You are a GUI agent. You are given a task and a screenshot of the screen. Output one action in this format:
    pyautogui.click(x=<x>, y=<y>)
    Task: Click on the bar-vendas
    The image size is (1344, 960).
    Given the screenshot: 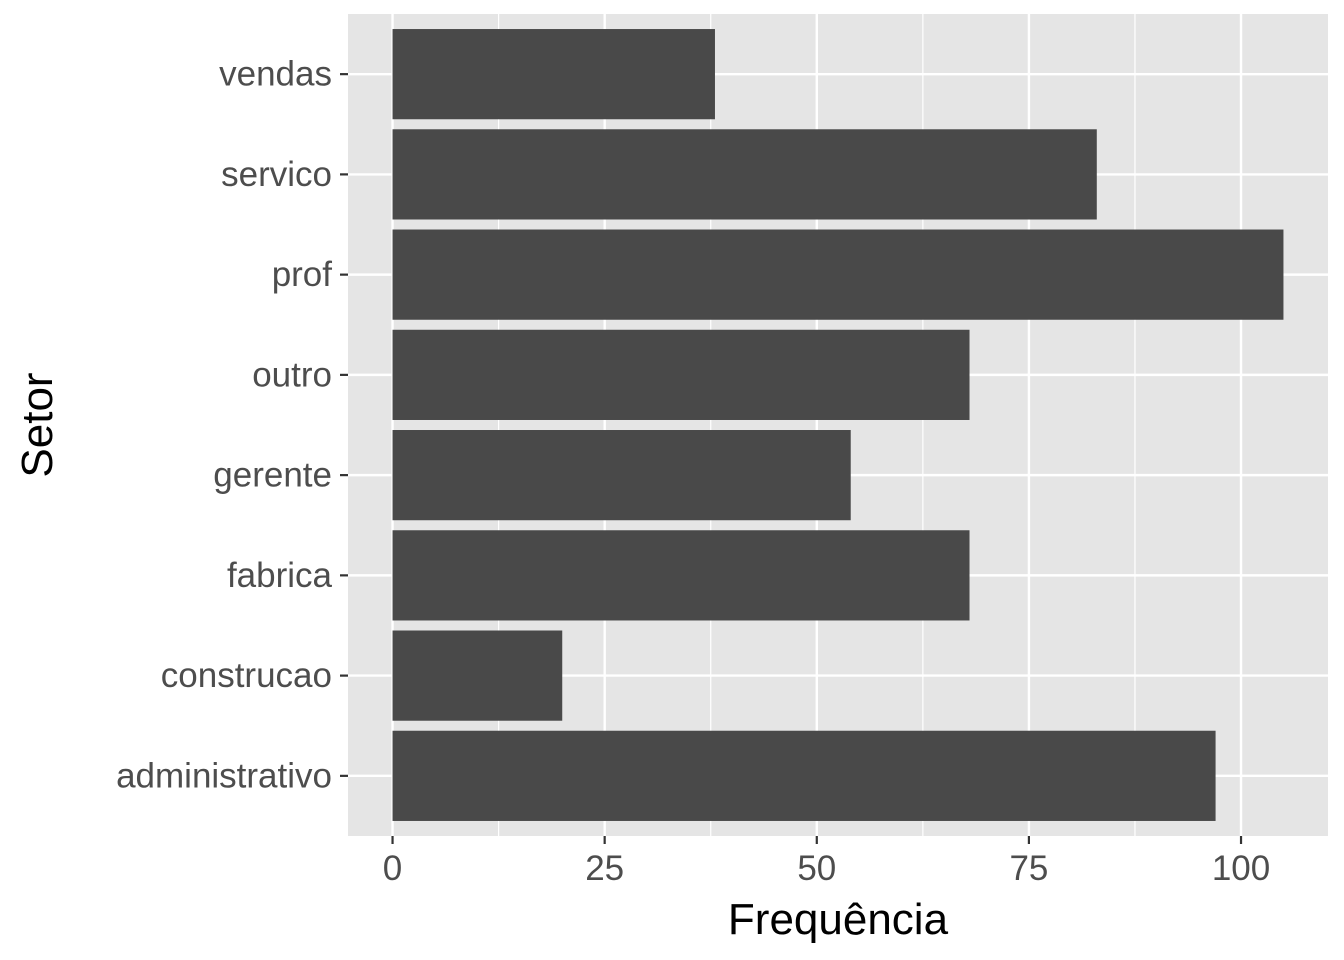 What is the action you would take?
    pyautogui.click(x=553, y=74)
    